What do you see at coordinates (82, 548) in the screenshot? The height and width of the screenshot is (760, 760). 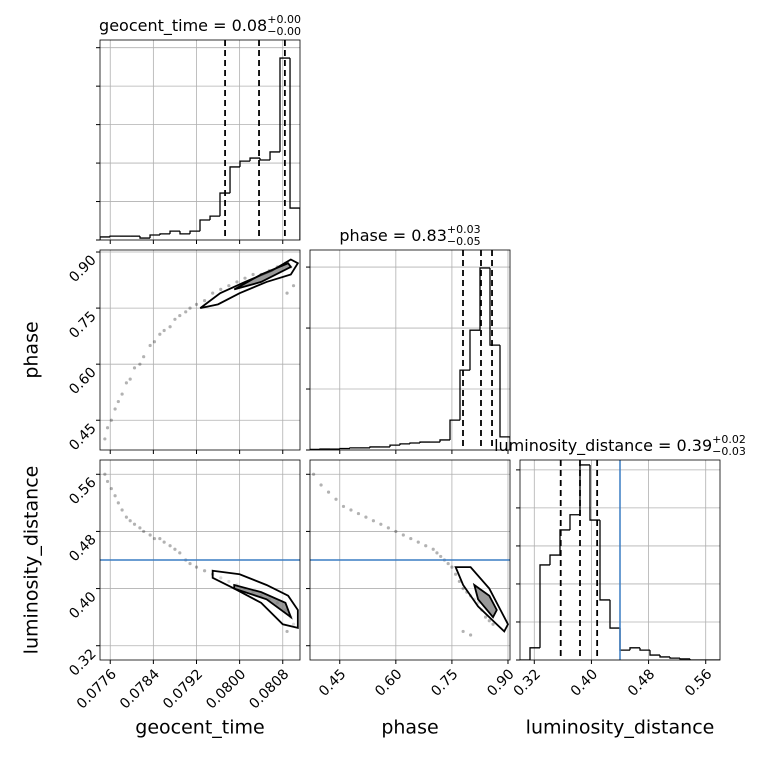 I see `y-tick-label: 0.48` at bounding box center [82, 548].